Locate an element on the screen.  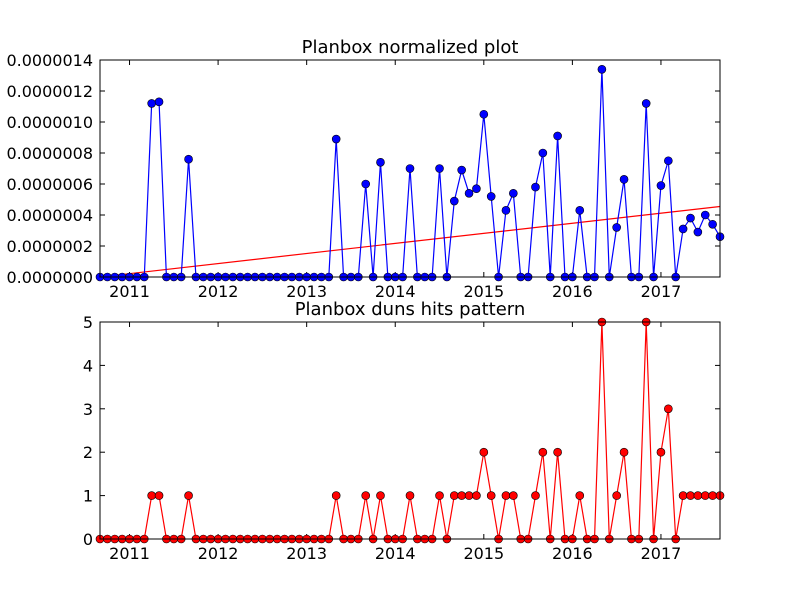
y-tick-label: 0.0000004 is located at coordinates (49, 215).